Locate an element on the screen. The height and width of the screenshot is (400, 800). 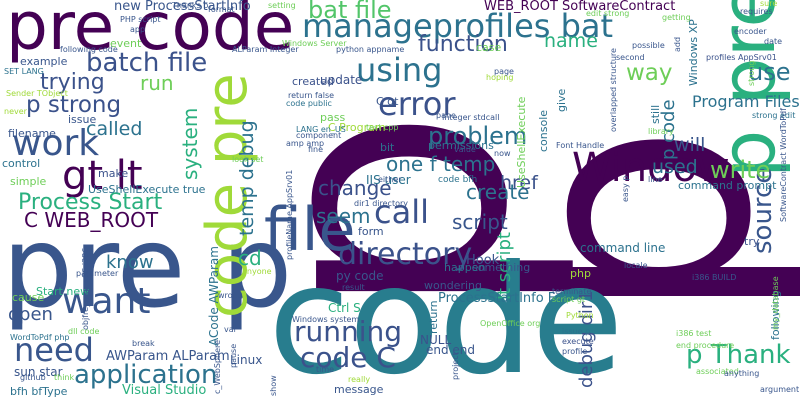
word-cloud-word: Font Handle is located at coordinates (580, 146).